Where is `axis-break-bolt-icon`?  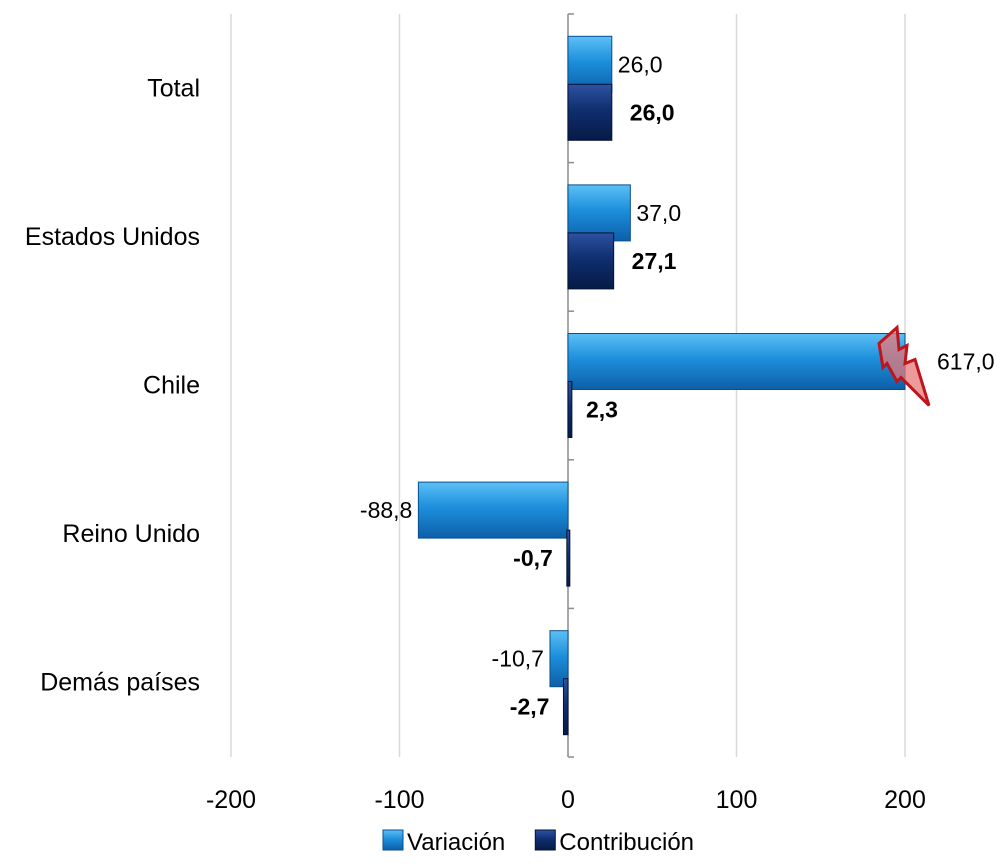 axis-break-bolt-icon is located at coordinates (904, 365).